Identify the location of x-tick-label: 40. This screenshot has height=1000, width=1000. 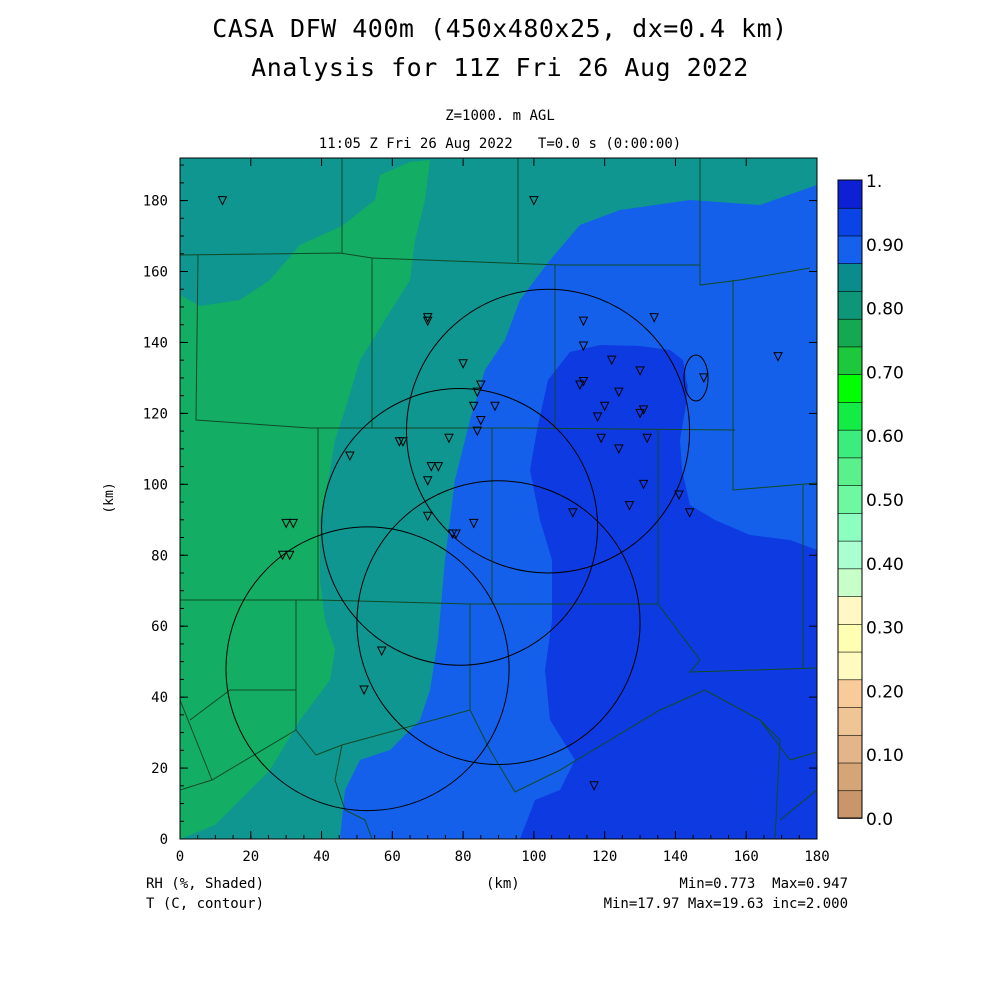
(321, 857).